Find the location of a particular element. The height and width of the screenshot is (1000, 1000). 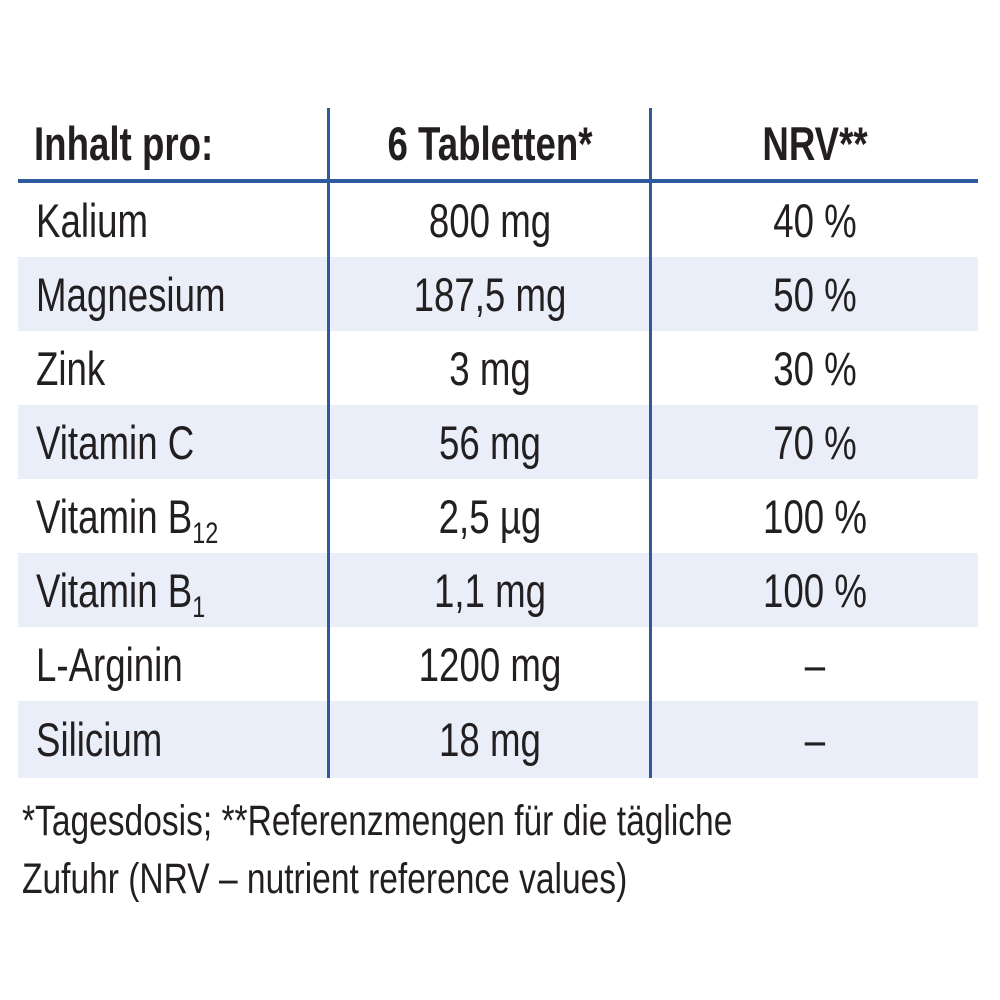

header-tablets: 6 Tabletten* is located at coordinates (490, 143).